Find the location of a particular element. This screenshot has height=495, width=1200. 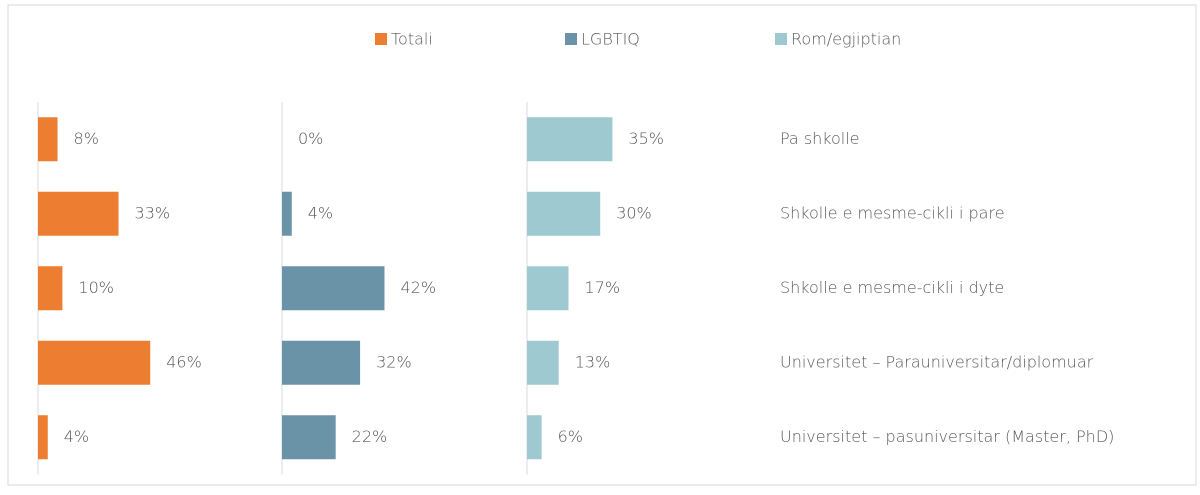

value-label: 35% is located at coordinates (646, 138).